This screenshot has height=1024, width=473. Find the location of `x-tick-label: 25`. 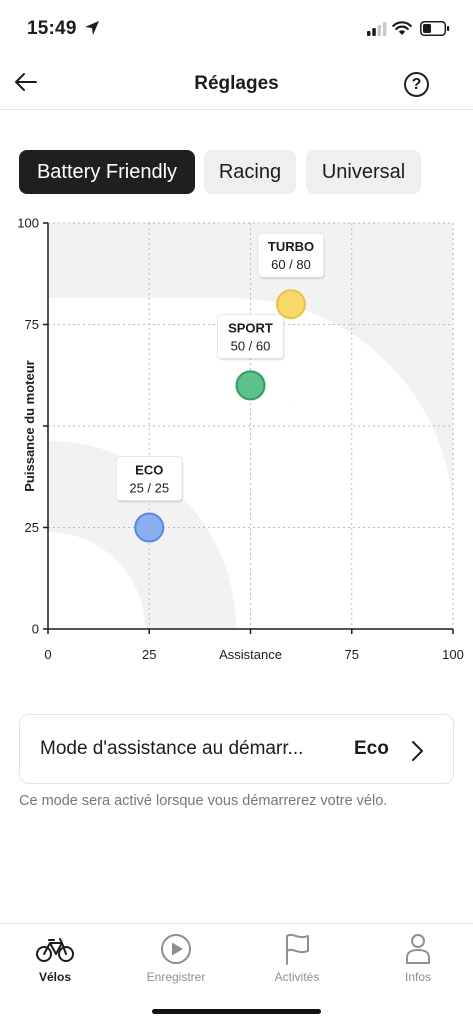

x-tick-label: 25 is located at coordinates (149, 654).